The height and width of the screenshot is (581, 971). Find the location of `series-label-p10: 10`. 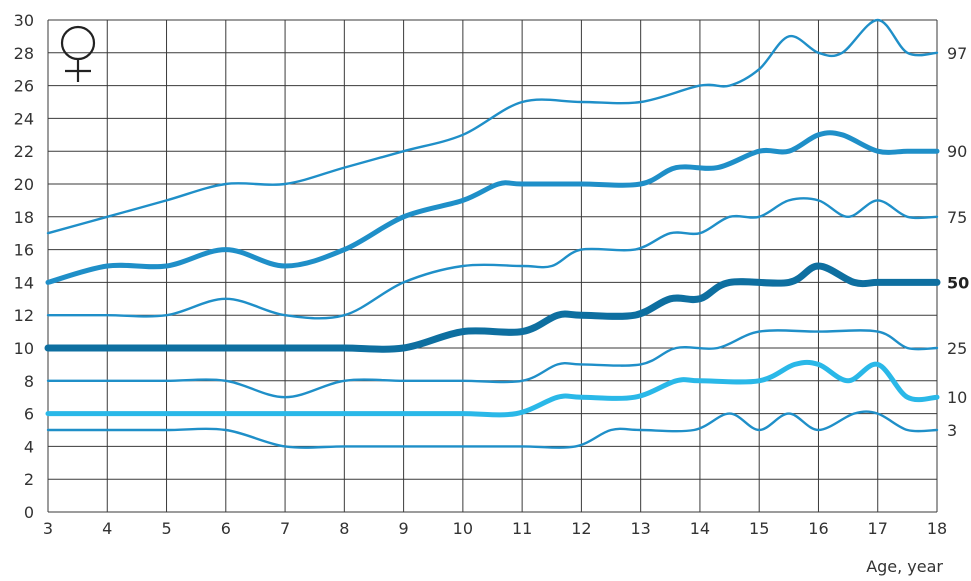

series-label-p10: 10 is located at coordinates (957, 397).